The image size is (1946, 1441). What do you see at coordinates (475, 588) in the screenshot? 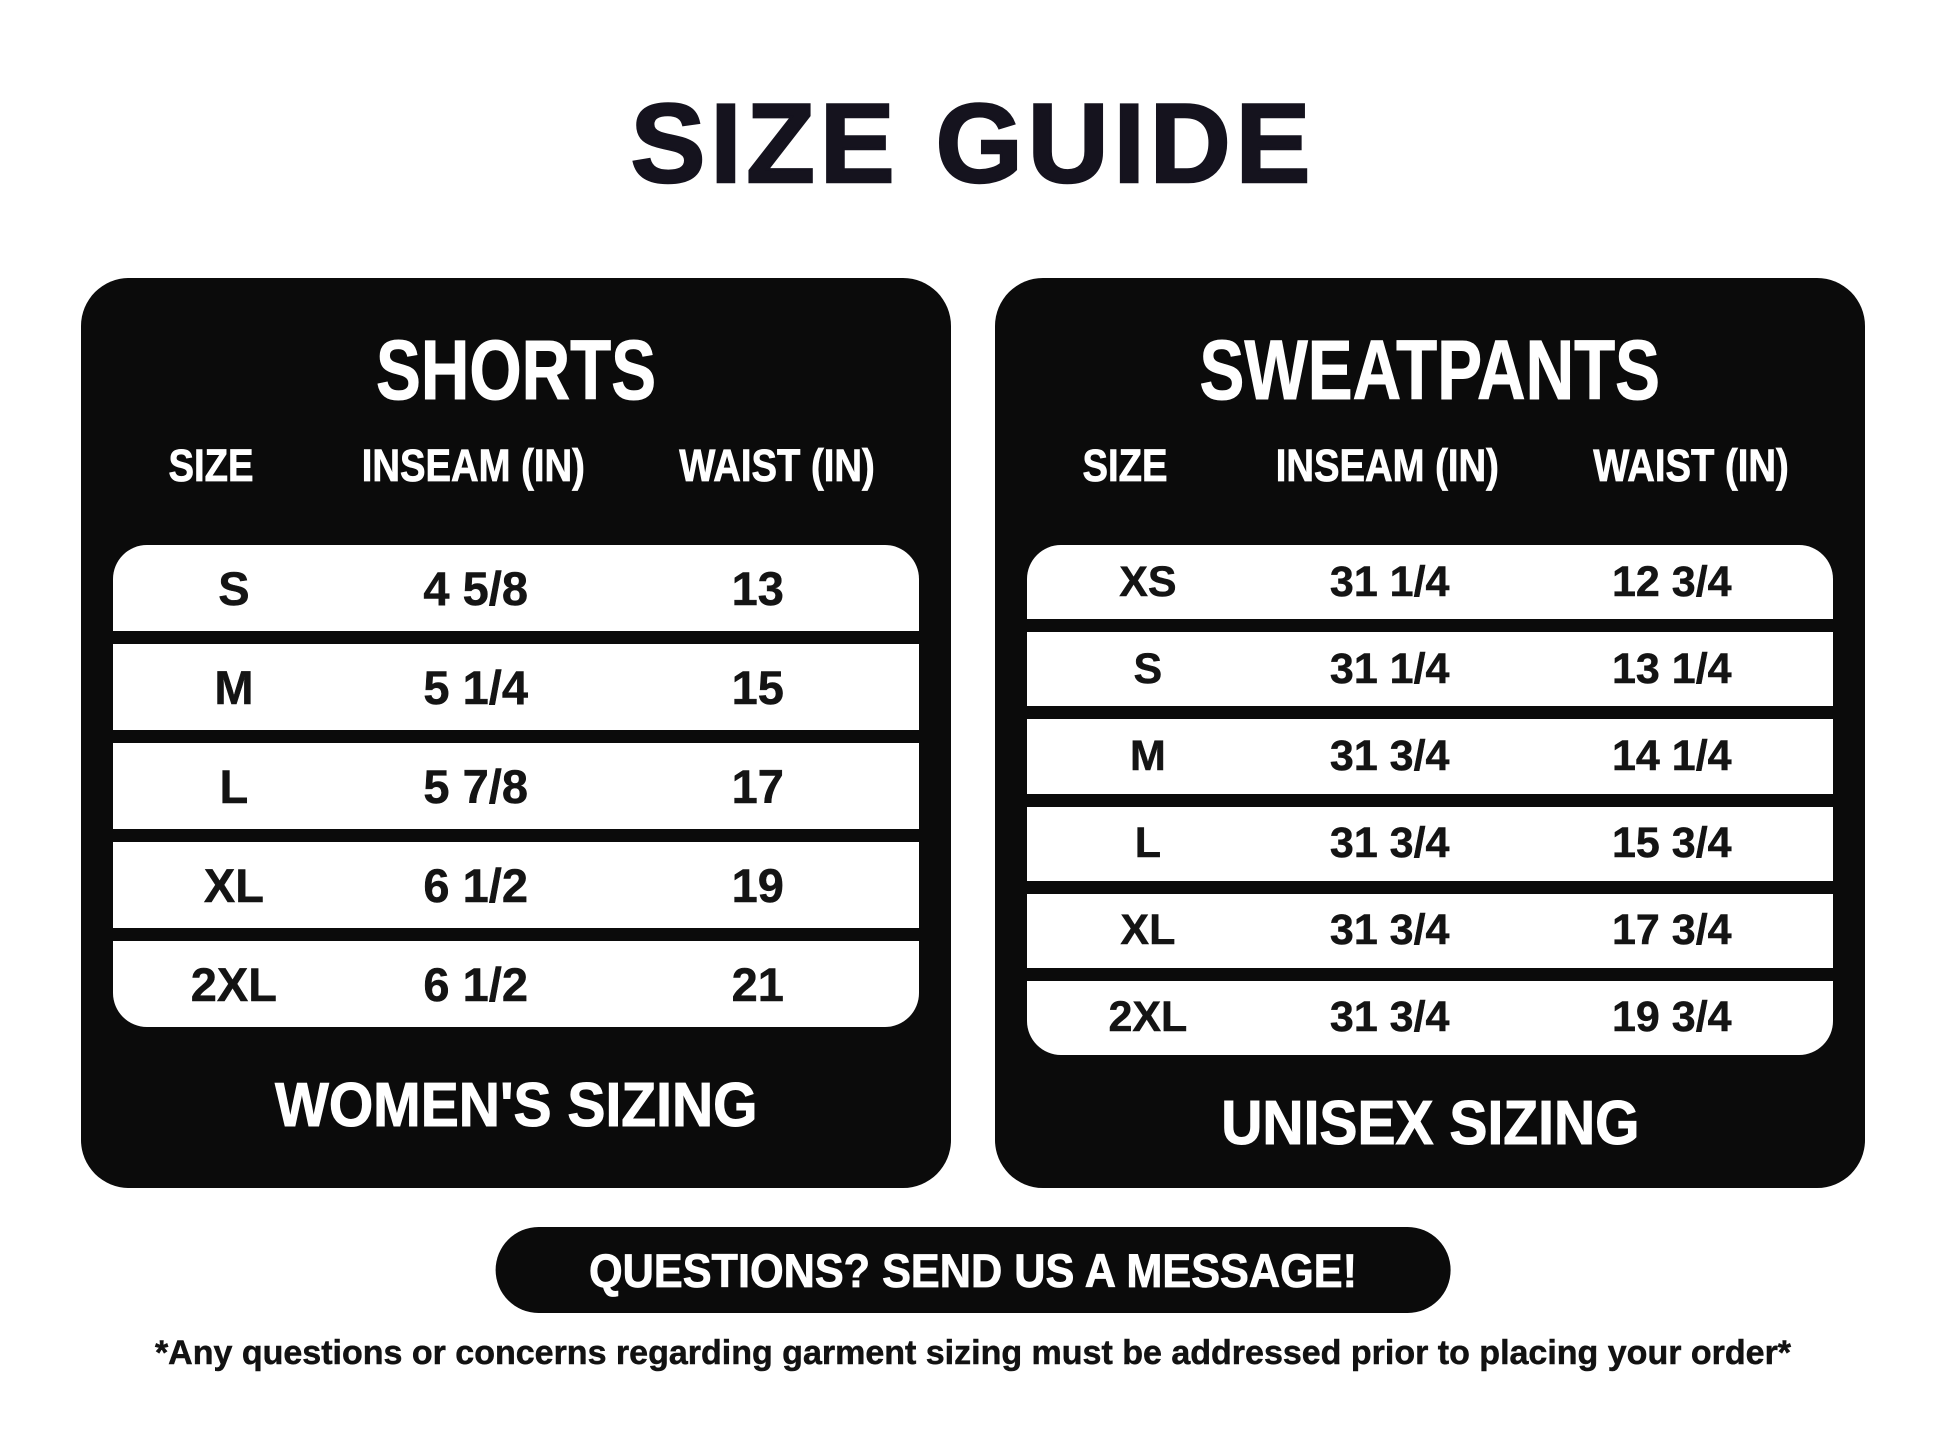
I see `inseam-cell: 4 5/8` at bounding box center [475, 588].